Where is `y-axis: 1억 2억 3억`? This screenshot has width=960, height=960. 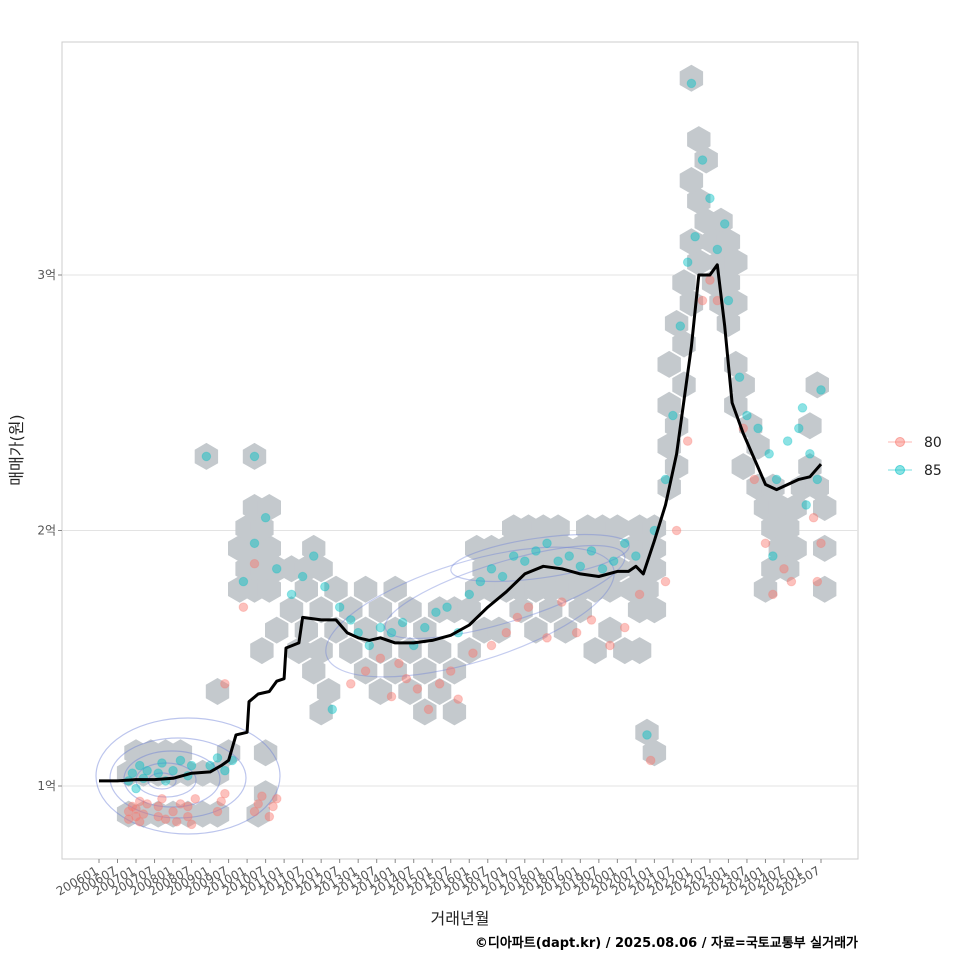 y-axis: 1억 2억 3억 is located at coordinates (49, 530).